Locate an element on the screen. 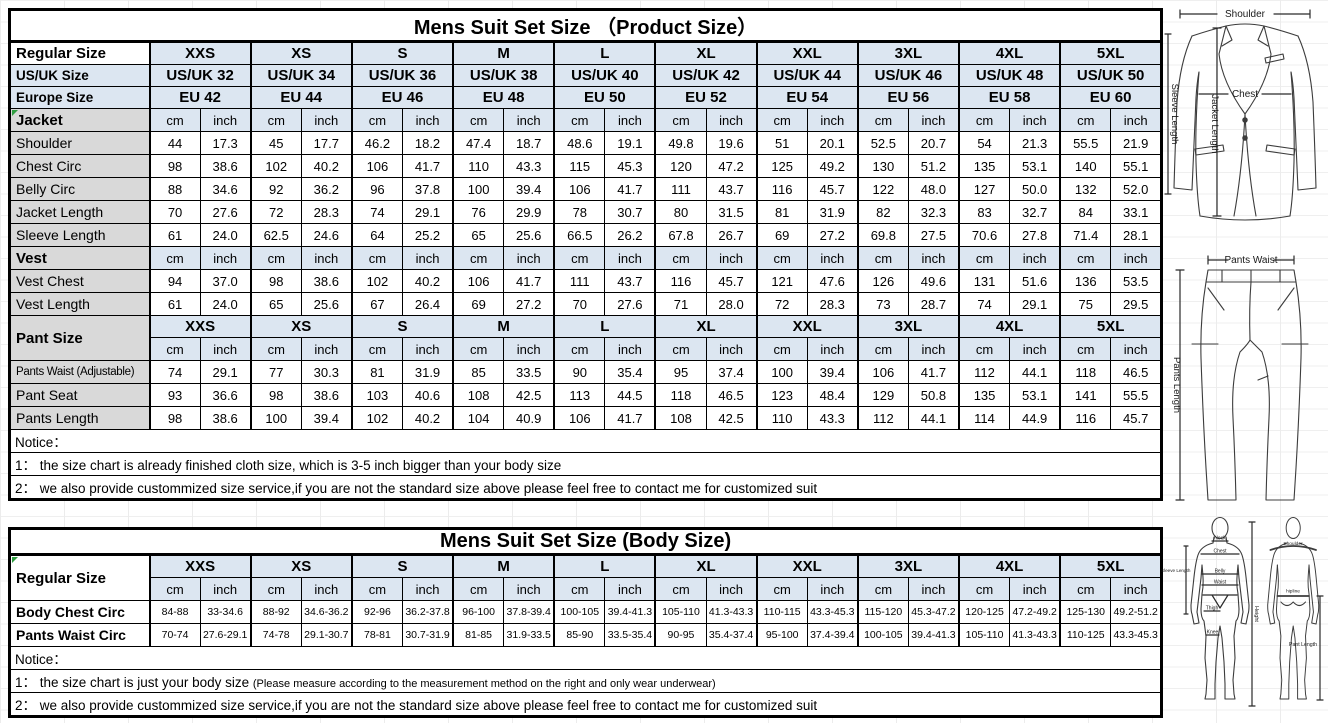 The image size is (1328, 723). value-cell-cm: 78-81 is located at coordinates (376, 635).